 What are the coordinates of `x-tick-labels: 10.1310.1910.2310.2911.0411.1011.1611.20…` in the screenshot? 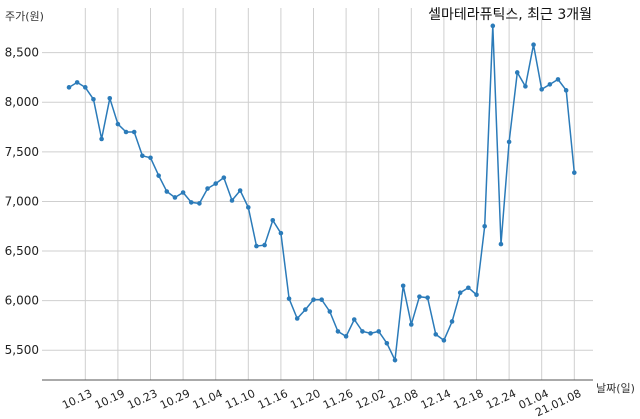 It's located at (321, 403).